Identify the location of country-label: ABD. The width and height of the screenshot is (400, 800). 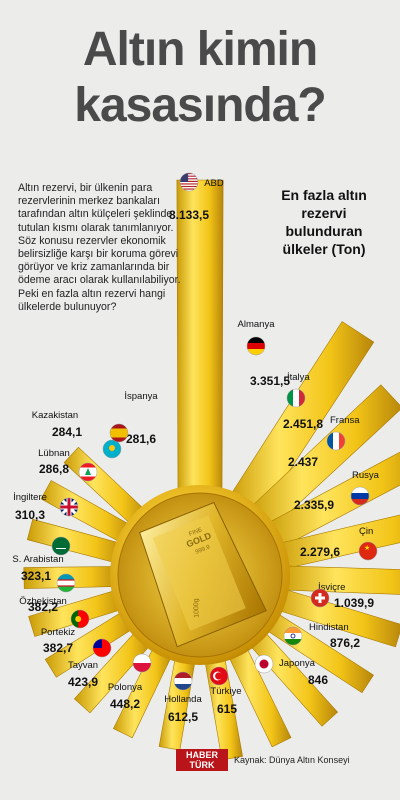
(214, 183).